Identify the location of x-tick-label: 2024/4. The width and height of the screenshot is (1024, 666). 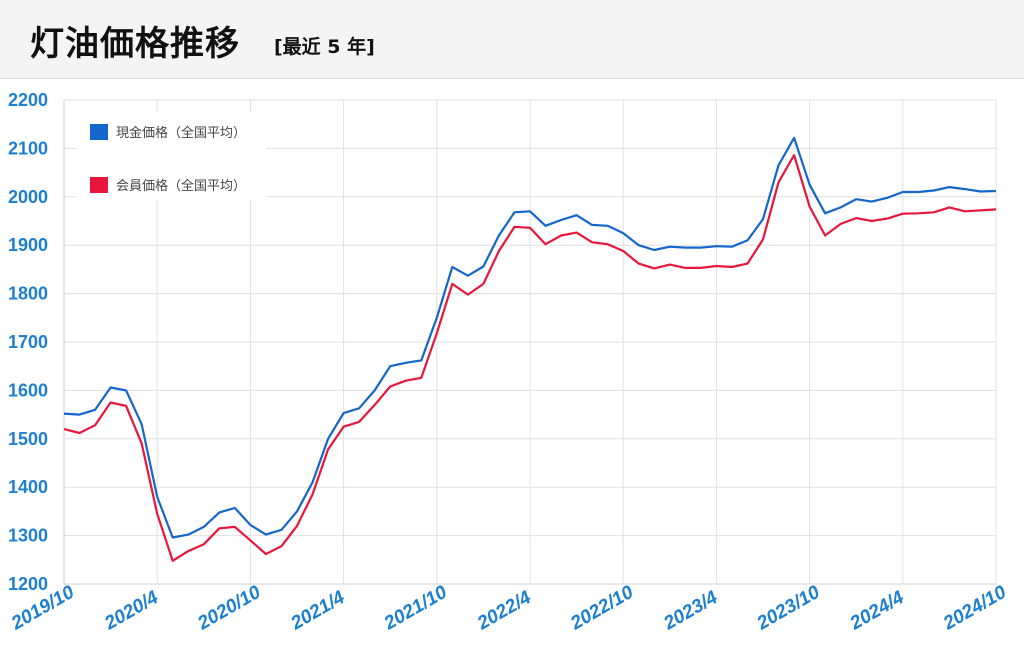
(877, 611).